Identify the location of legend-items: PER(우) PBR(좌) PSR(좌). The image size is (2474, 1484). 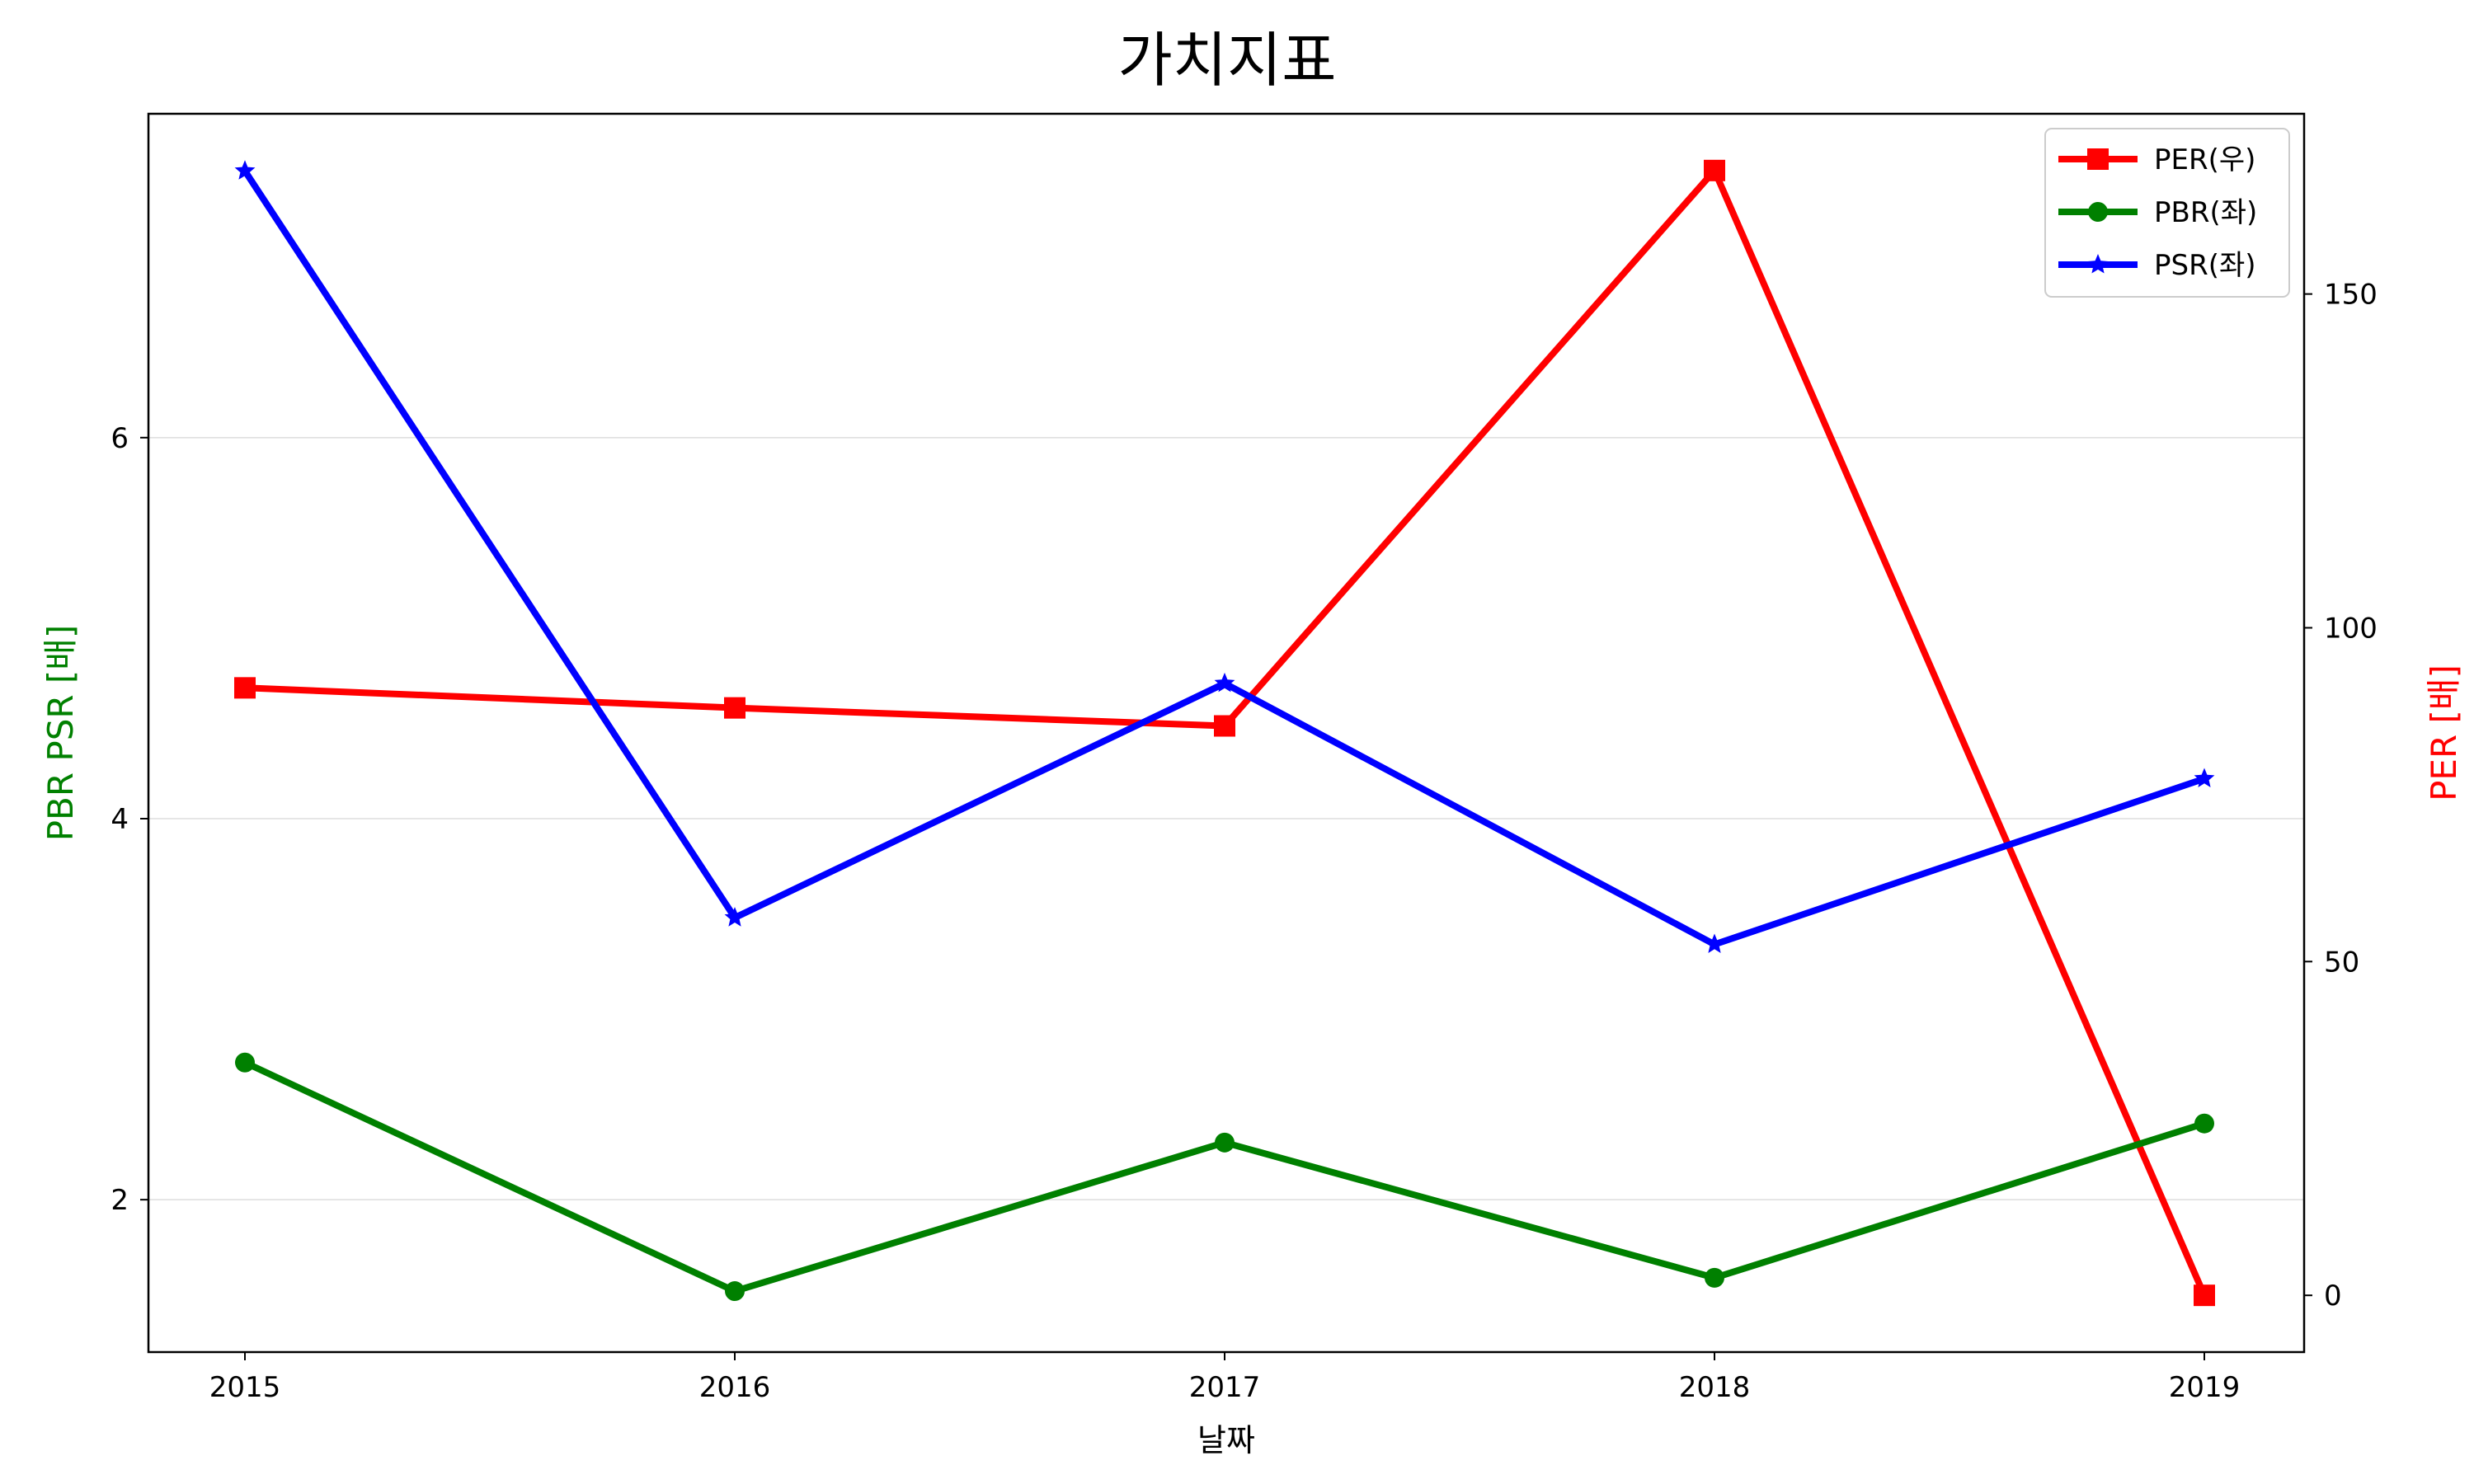
(2157, 212).